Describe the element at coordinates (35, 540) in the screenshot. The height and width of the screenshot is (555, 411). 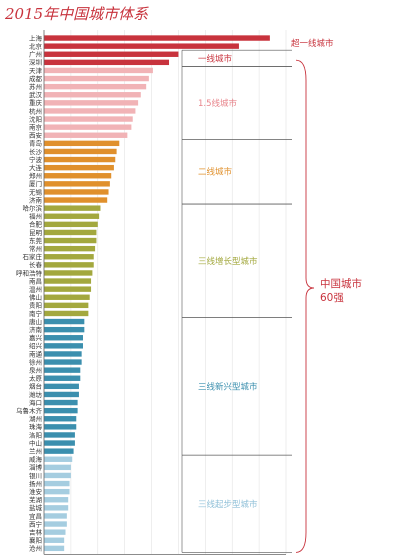
I see `city-label: 襄阳` at that location.